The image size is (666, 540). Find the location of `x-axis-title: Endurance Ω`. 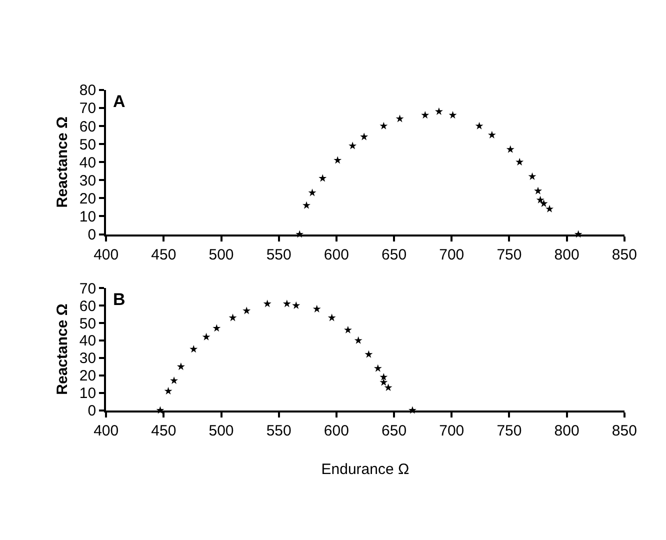

x-axis-title: Endurance Ω is located at coordinates (365, 469).